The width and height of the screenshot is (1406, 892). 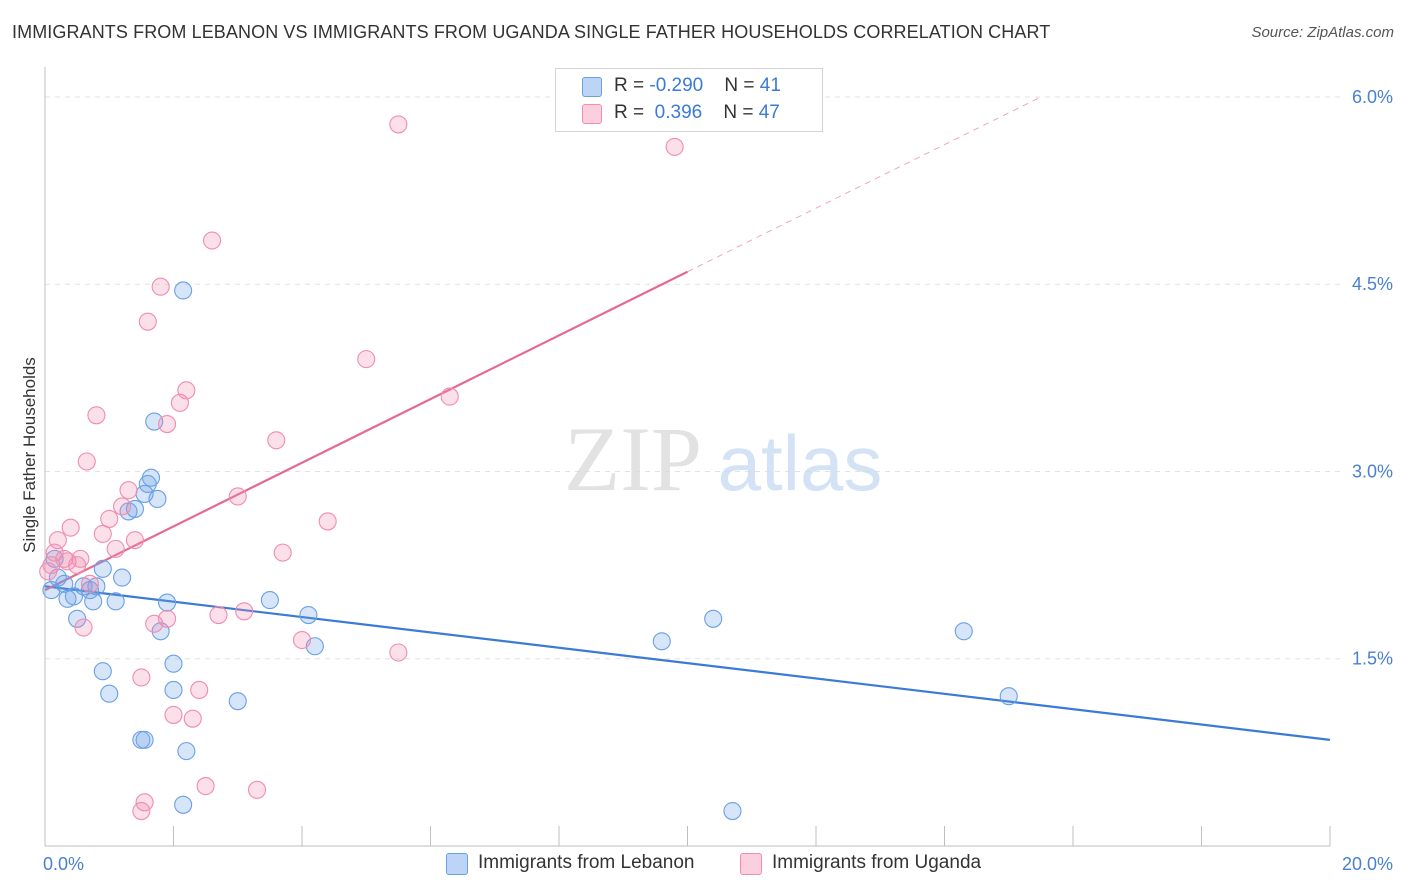 I want to click on bottom-legend-swatch-uganda, so click(x=751, y=864).